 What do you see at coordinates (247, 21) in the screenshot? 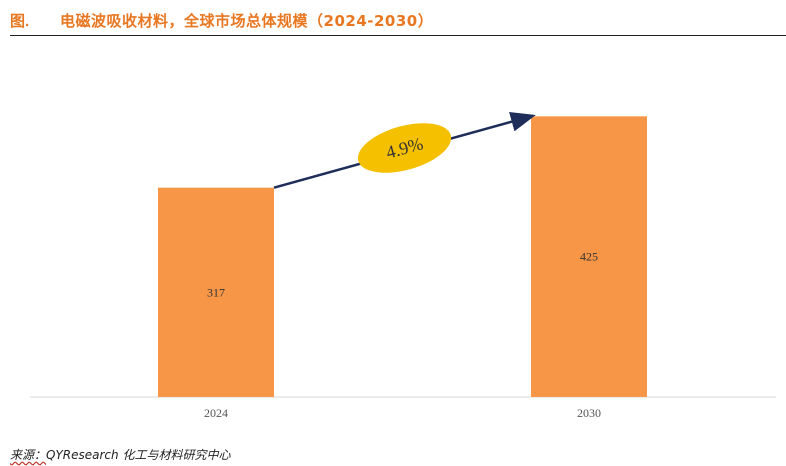
I see `figure-title: 电磁波吸收材料，全球市场总体规模（2024-2030）` at bounding box center [247, 21].